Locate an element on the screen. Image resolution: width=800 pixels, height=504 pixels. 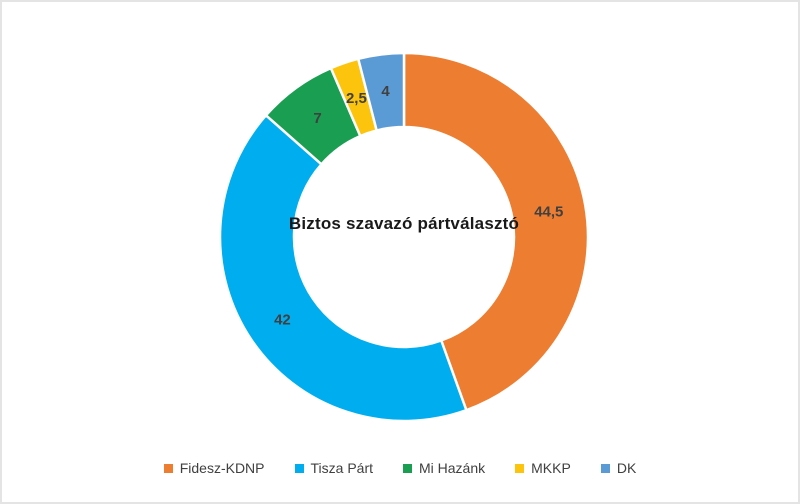
data-label-fidesz-kdnp: 44,5 is located at coordinates (548, 212).